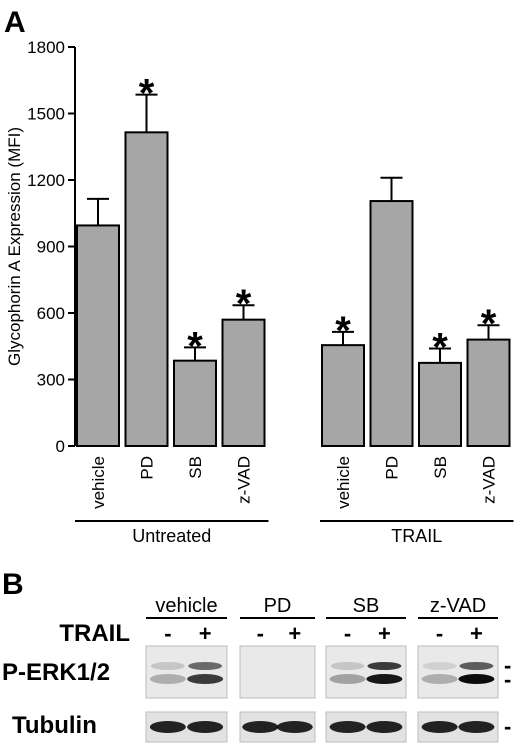  I want to click on y-tick-label: 300, so click(51, 380).